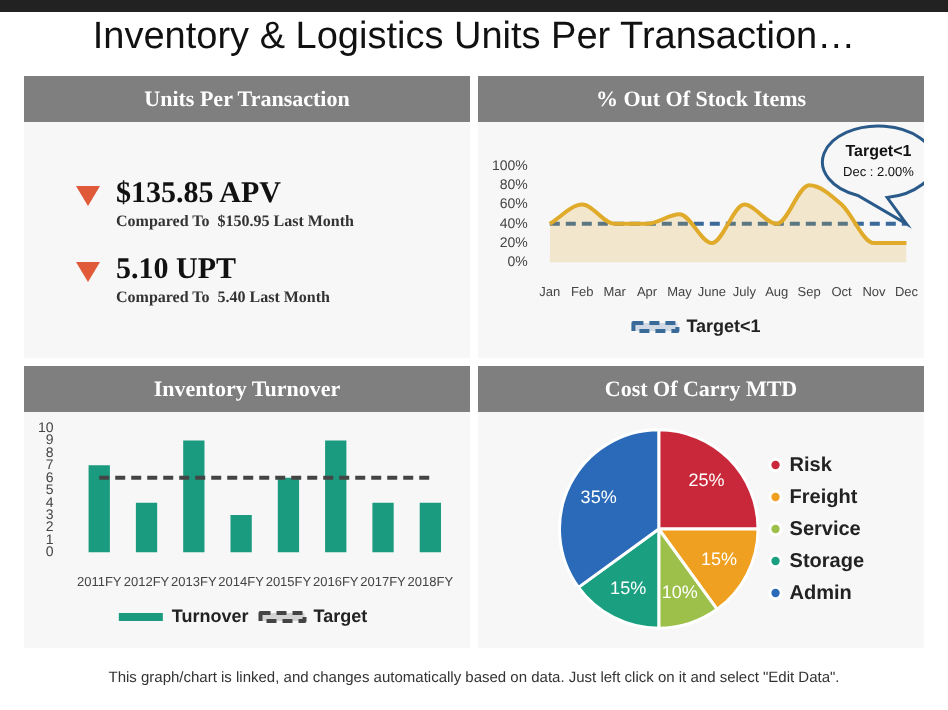  I want to click on text: 5.10 UPT, so click(177, 271).